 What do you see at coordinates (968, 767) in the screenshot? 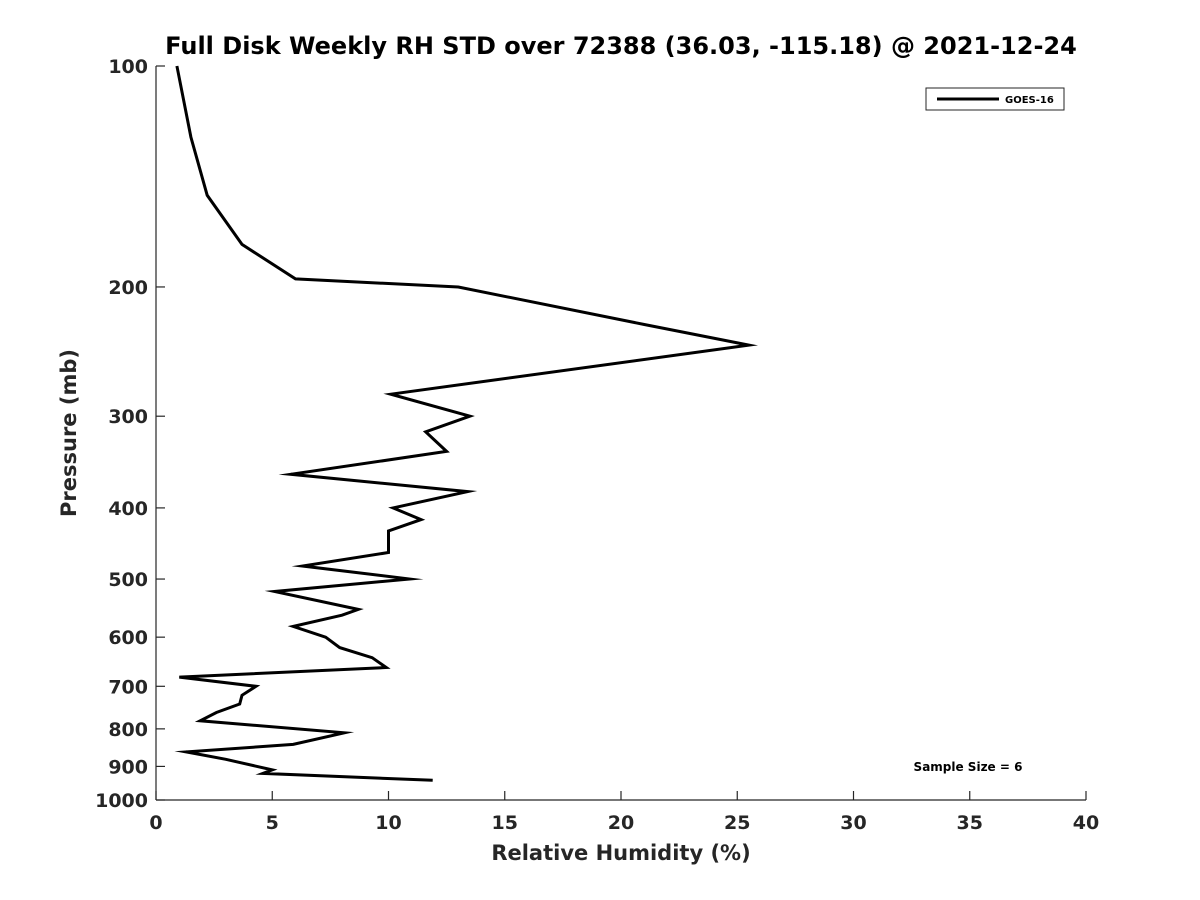
I see `sample-size-annotation: Sample Size = 6` at bounding box center [968, 767].